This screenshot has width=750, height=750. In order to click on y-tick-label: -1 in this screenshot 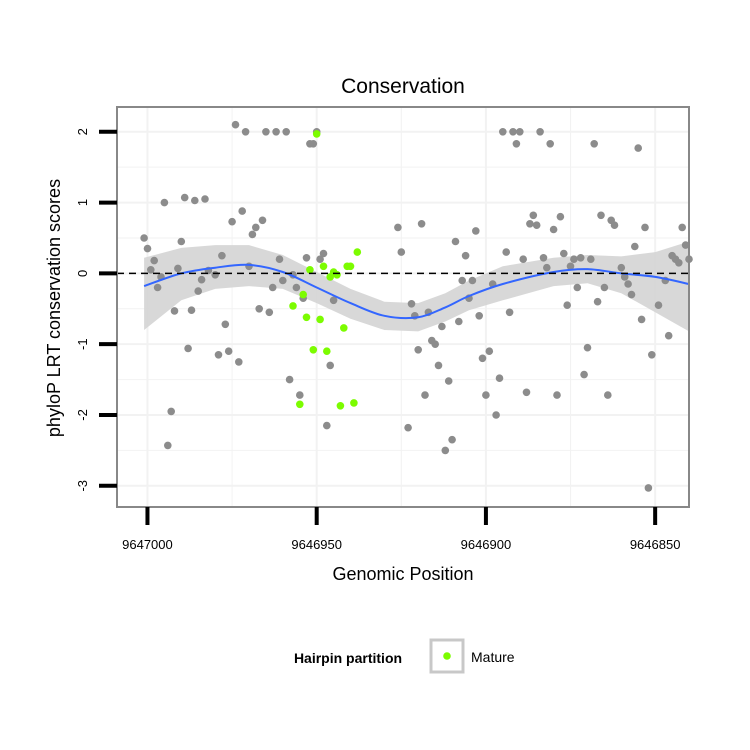, I will do `click(82, 344)`.